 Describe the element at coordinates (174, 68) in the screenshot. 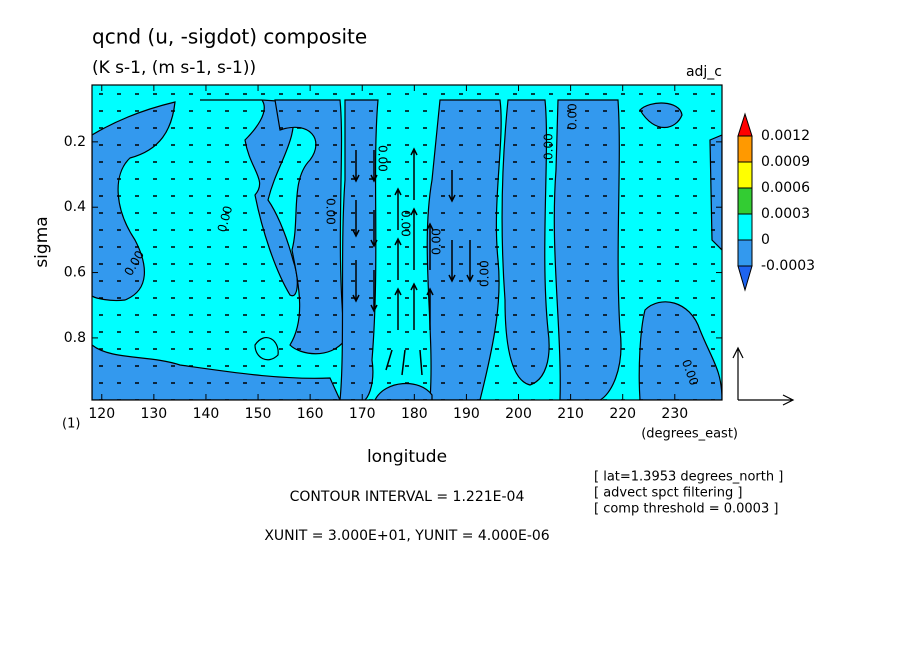

I see `chart-subtitle: (K s-1, (m s-1, s-1))` at that location.